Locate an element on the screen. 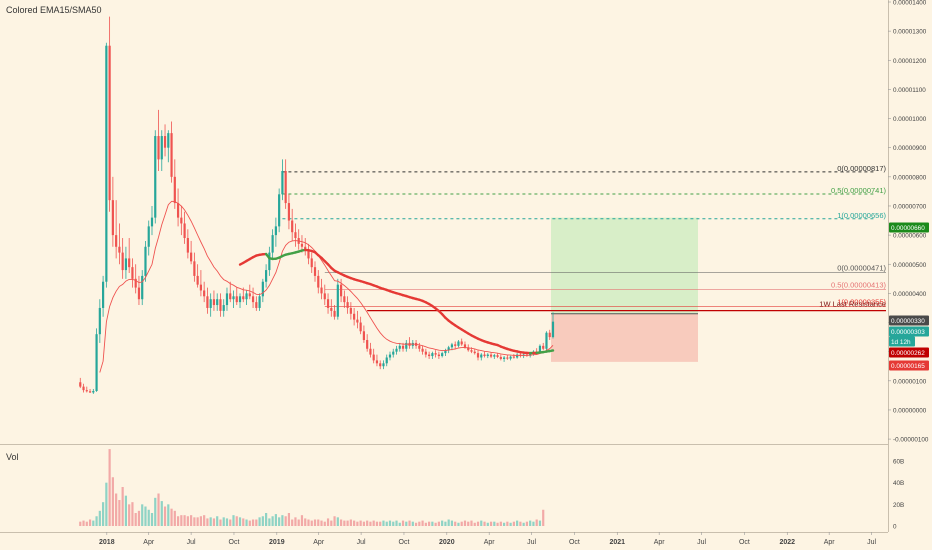  fib-lower-label: 1(0.00000355) is located at coordinates (861, 302).